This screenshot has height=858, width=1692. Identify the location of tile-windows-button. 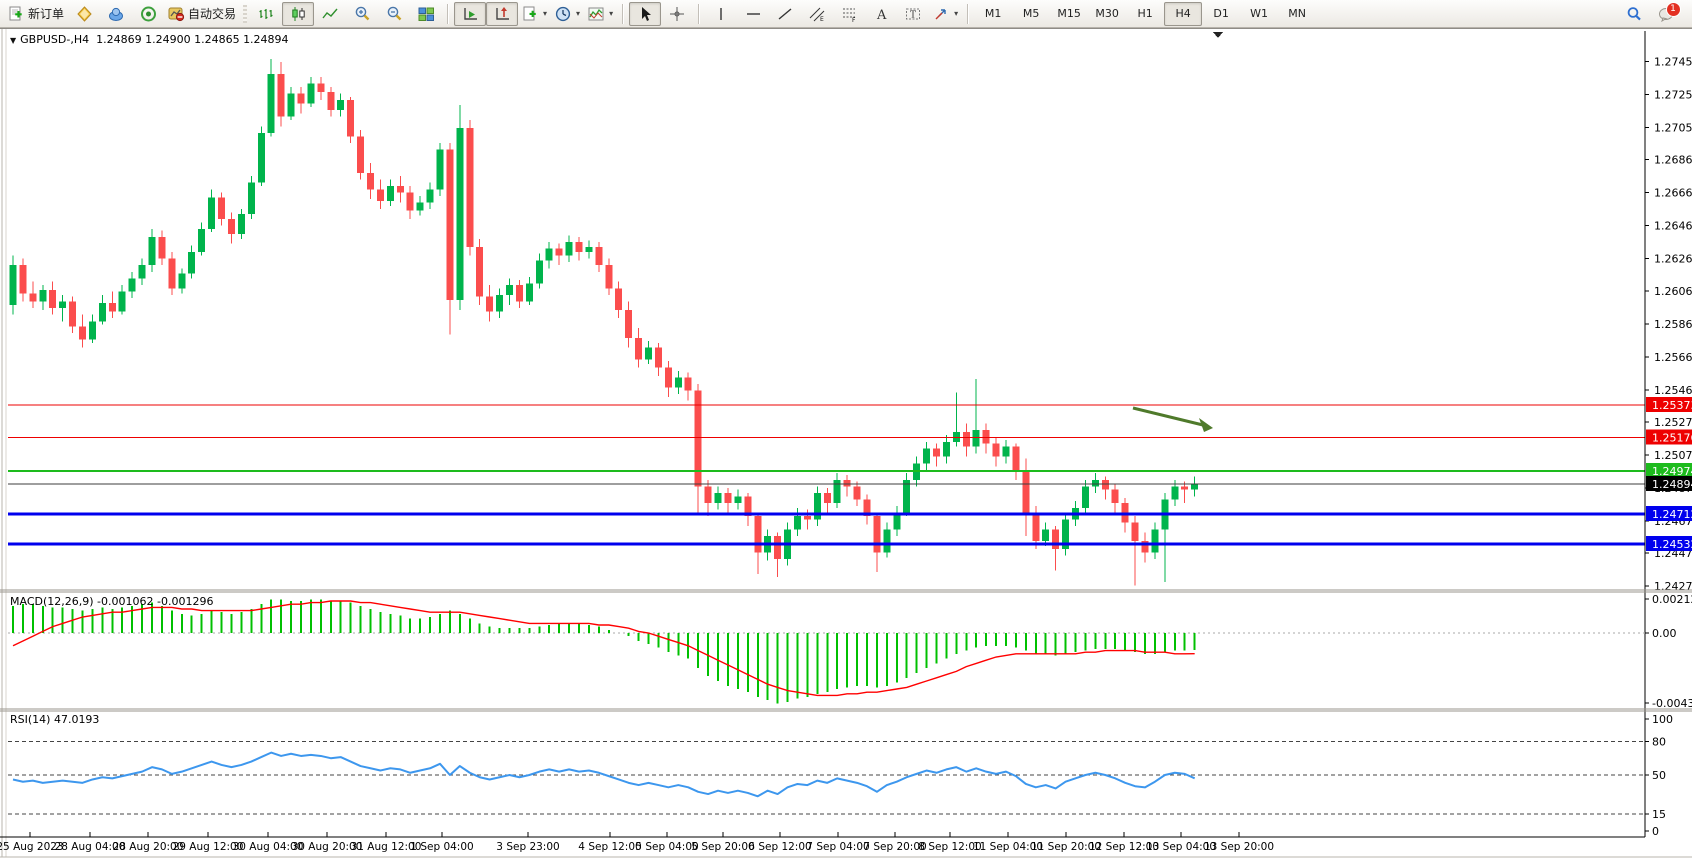
(426, 14).